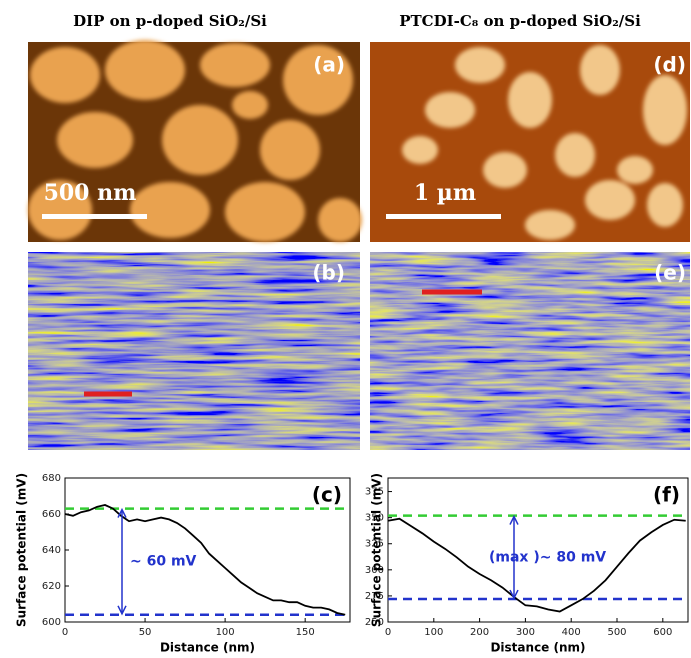  What do you see at coordinates (51, 586) in the screenshot?
I see `y-tick-label: 620` at bounding box center [51, 586].